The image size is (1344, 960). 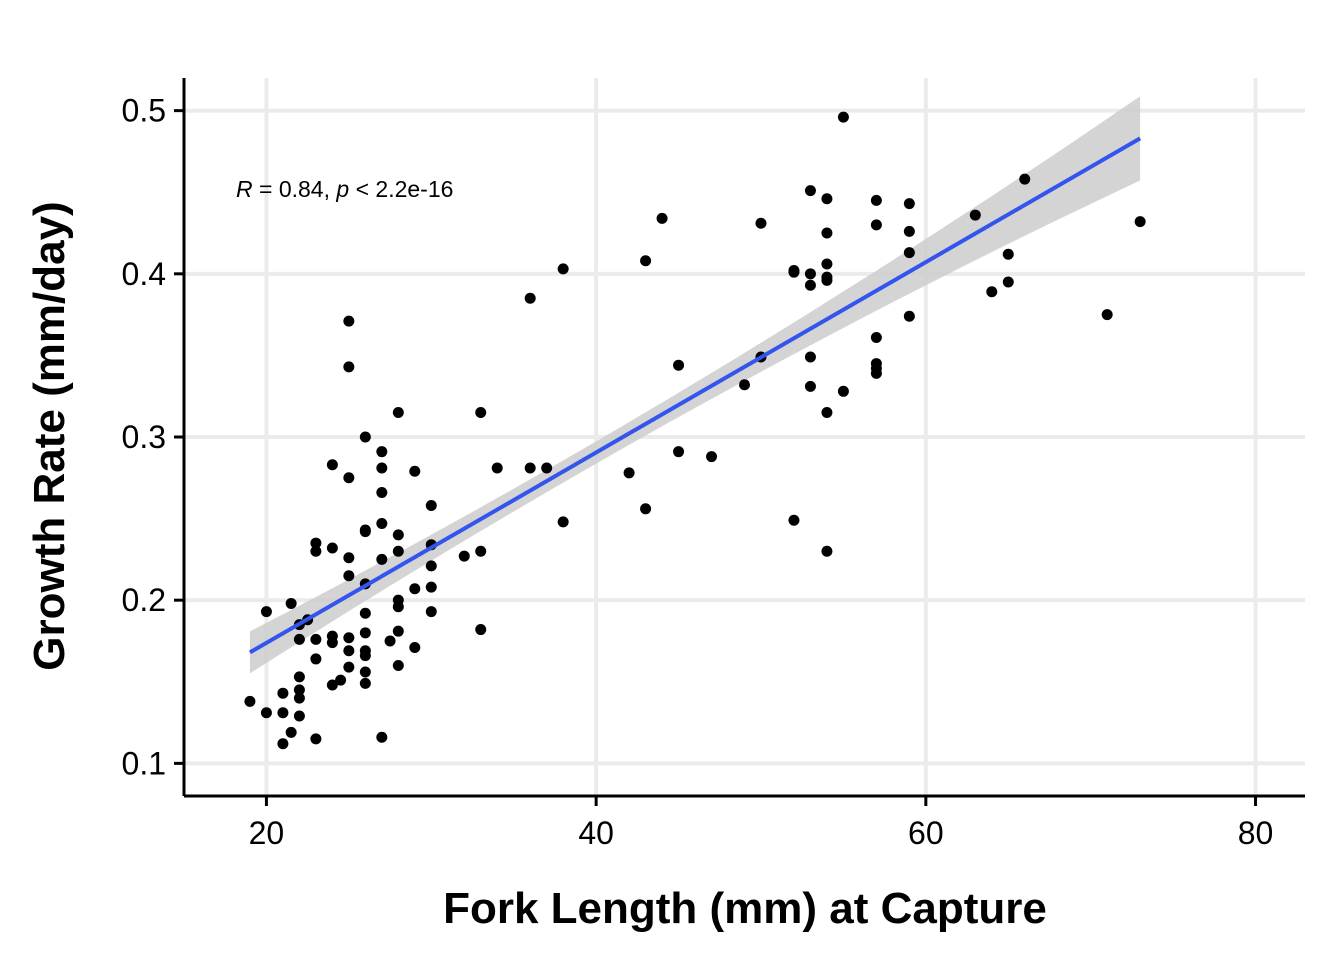 What do you see at coordinates (144, 111) in the screenshot?
I see `y-tick-label-0.5: 0.5` at bounding box center [144, 111].